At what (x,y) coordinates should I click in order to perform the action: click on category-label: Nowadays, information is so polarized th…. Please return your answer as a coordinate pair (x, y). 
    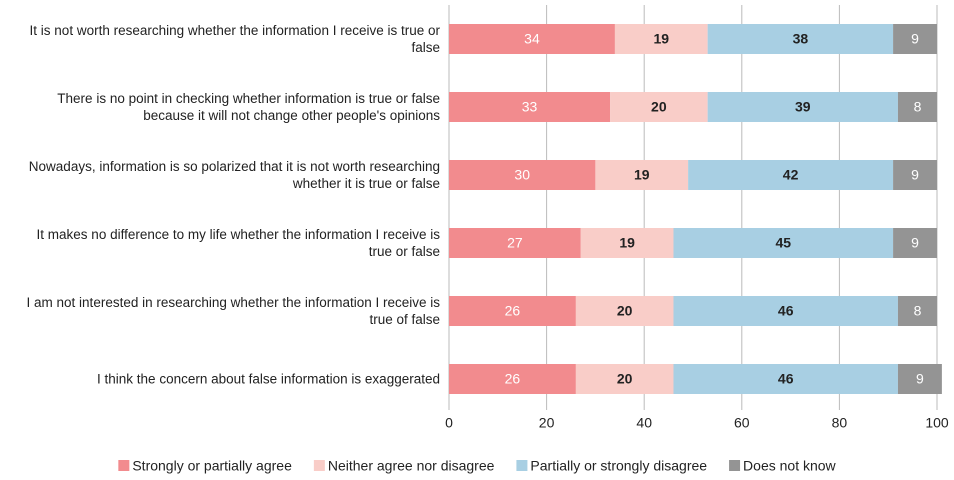
    Looking at the image, I should click on (234, 175).